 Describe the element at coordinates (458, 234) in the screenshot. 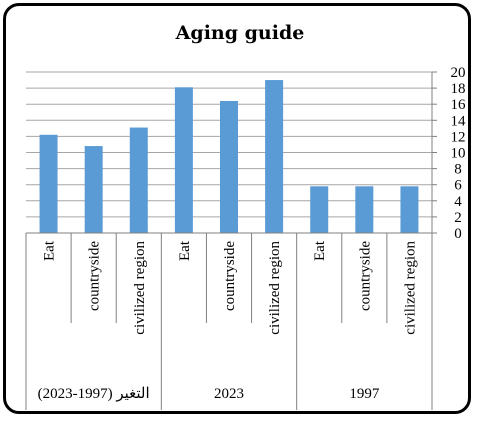

I see `y-tick-label: 0` at that location.